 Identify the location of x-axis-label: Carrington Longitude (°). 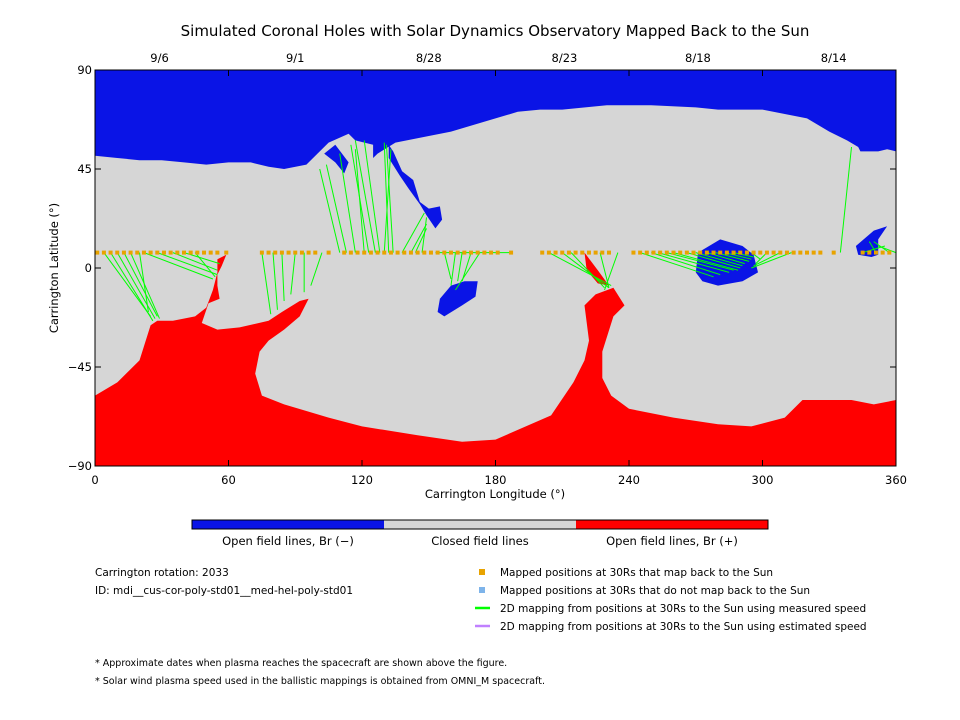
(495, 494).